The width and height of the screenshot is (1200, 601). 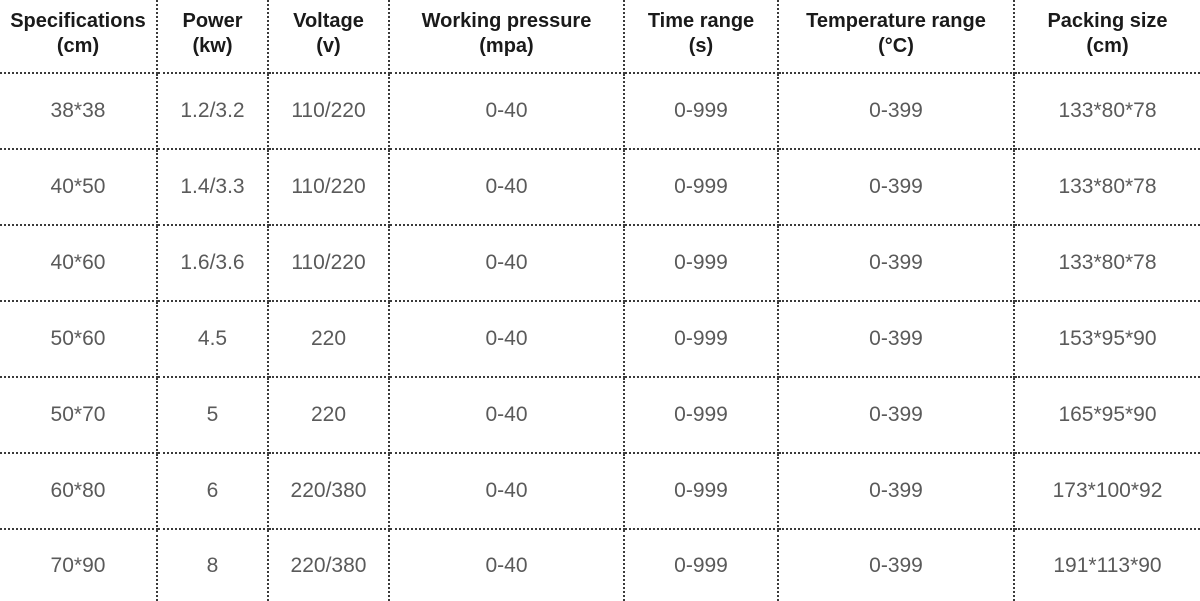 I want to click on header-text: Voltage, so click(x=328, y=21).